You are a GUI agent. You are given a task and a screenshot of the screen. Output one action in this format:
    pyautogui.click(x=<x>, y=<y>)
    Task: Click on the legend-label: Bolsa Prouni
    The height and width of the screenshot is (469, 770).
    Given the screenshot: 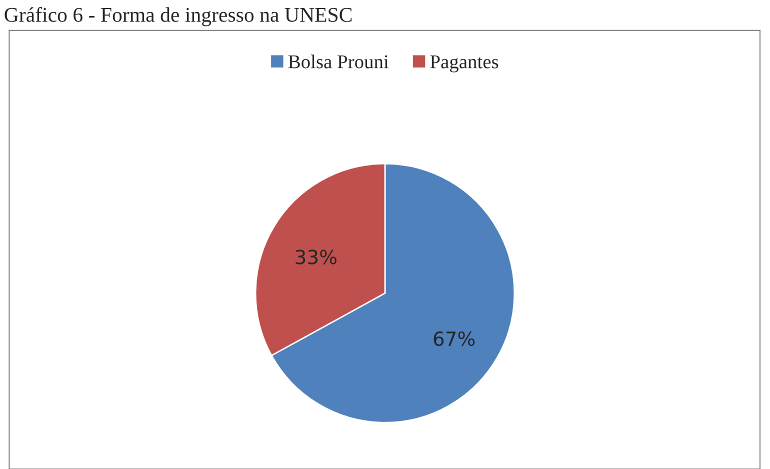 What is the action you would take?
    pyautogui.click(x=338, y=61)
    